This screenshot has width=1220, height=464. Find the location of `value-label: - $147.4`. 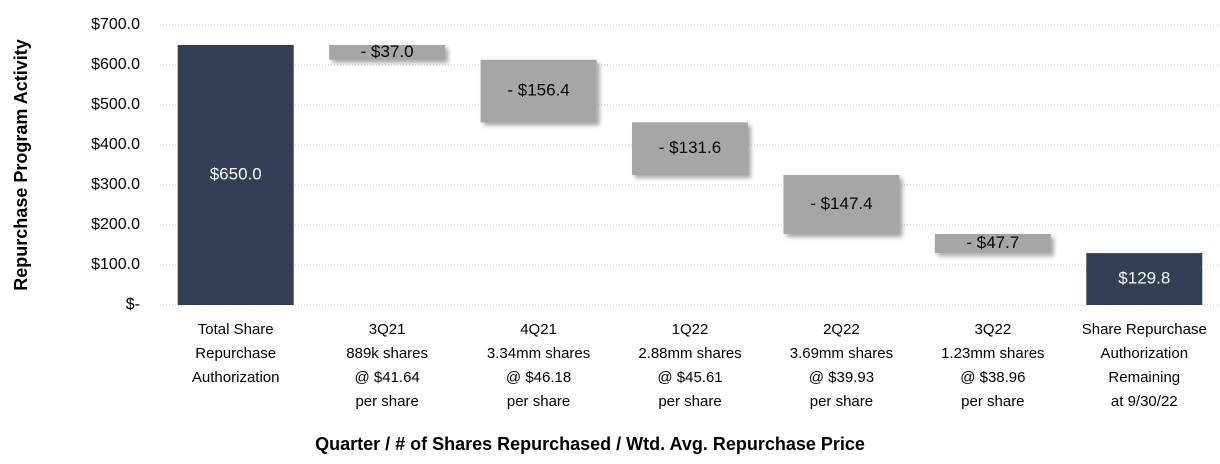

value-label: - $147.4 is located at coordinates (841, 203).